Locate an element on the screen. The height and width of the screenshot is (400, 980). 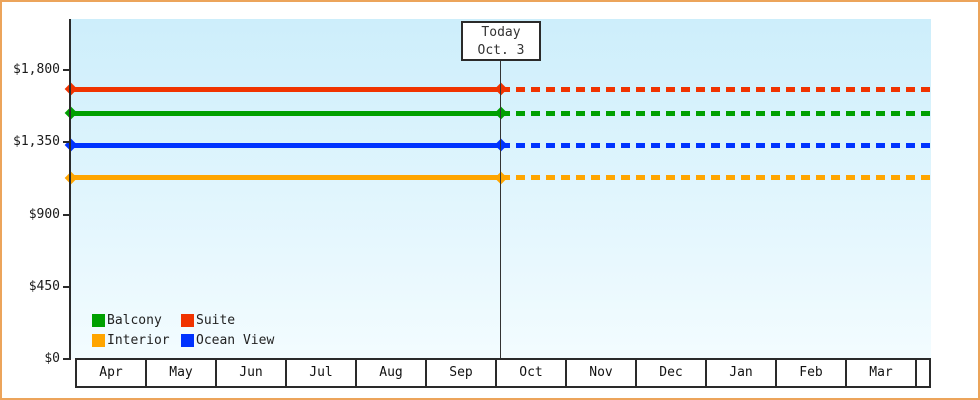
legend-swatch-interior is located at coordinates (98, 340).